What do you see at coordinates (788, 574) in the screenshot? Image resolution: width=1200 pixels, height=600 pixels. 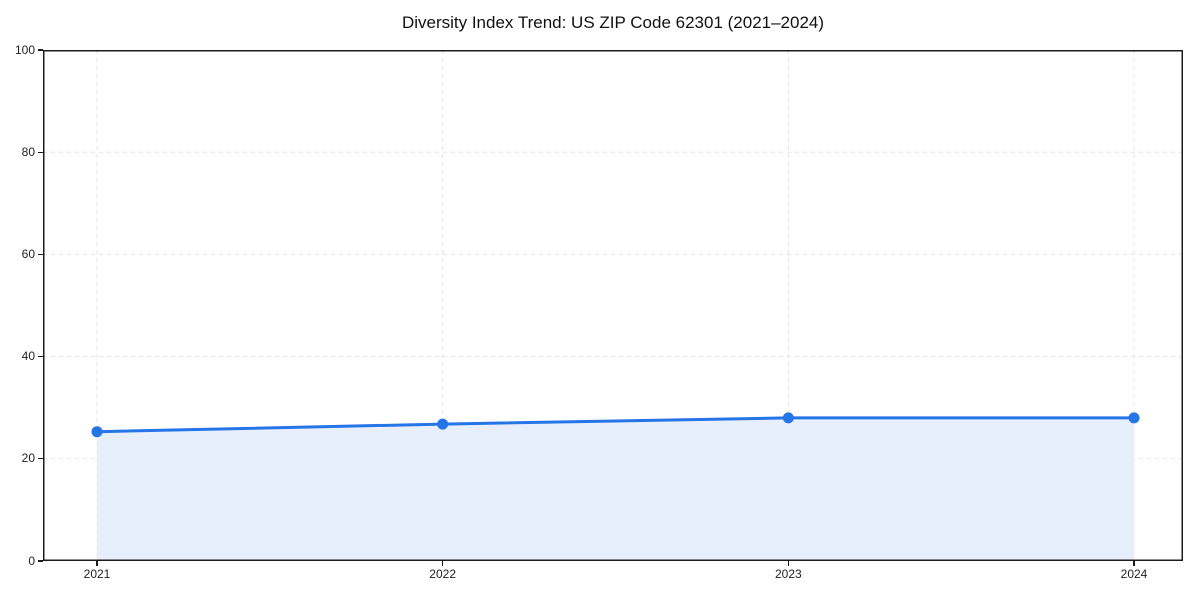 I see `x-tick-label-2023: 2023` at bounding box center [788, 574].